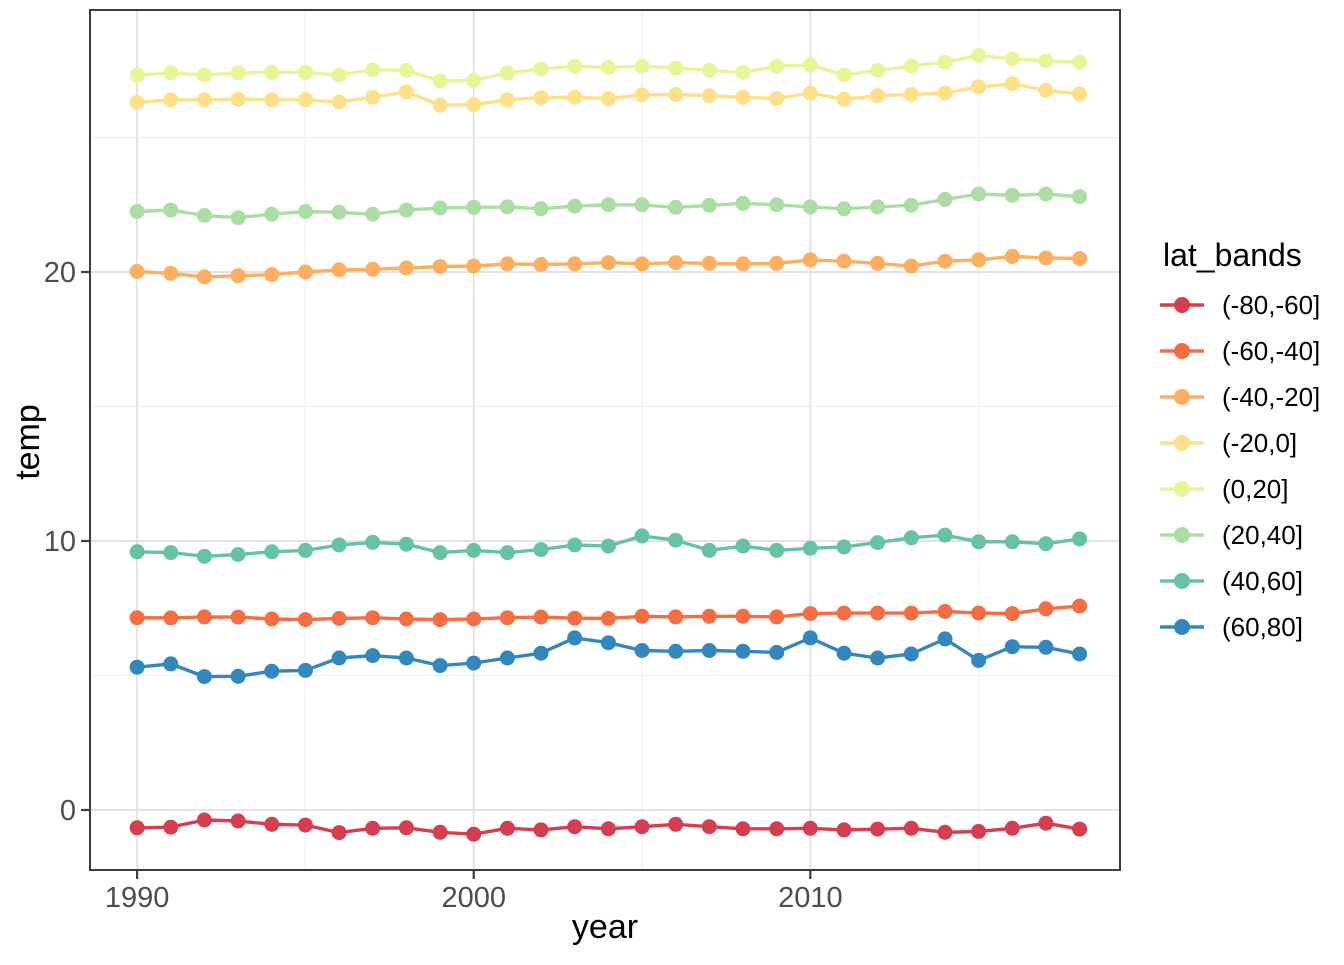 The width and height of the screenshot is (1344, 965). I want to click on legend-entry-7: (60,80], so click(1240, 627).